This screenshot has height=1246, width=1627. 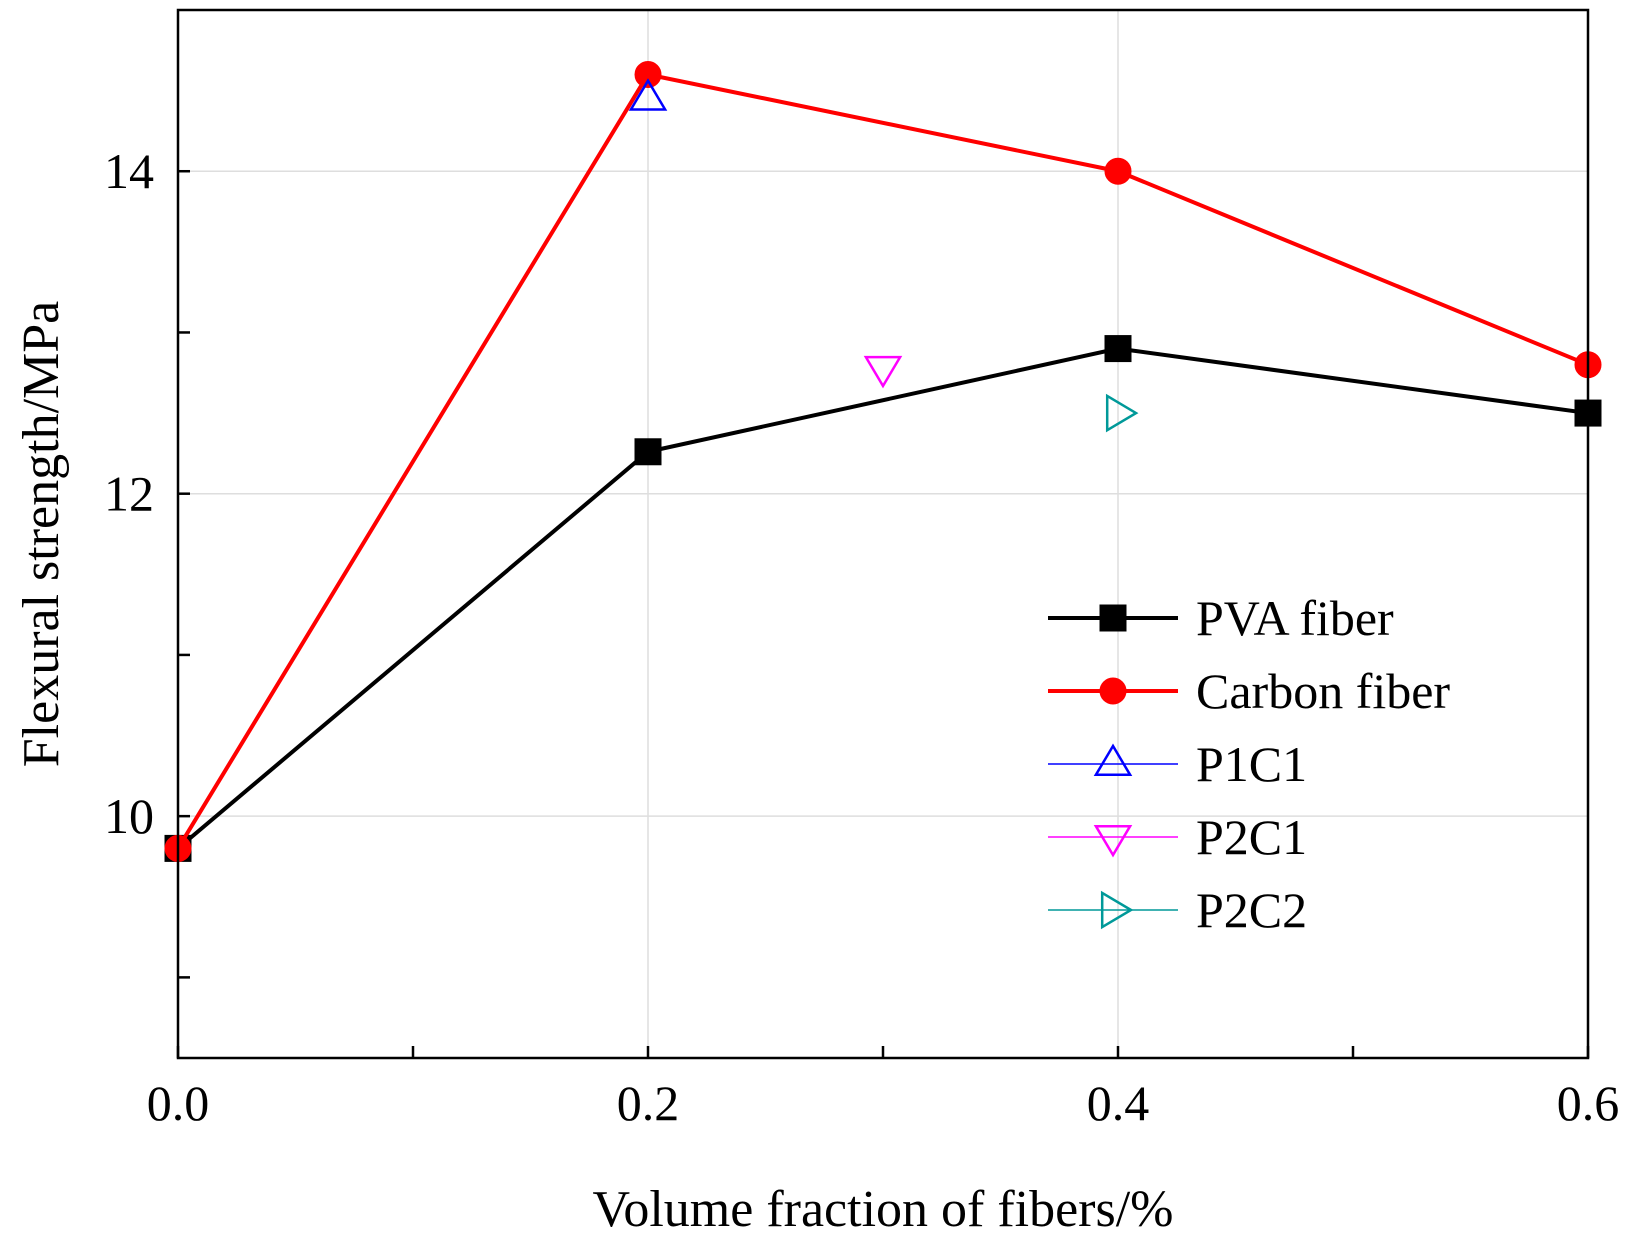 I want to click on y-tick-label: 12, so click(x=129, y=494).